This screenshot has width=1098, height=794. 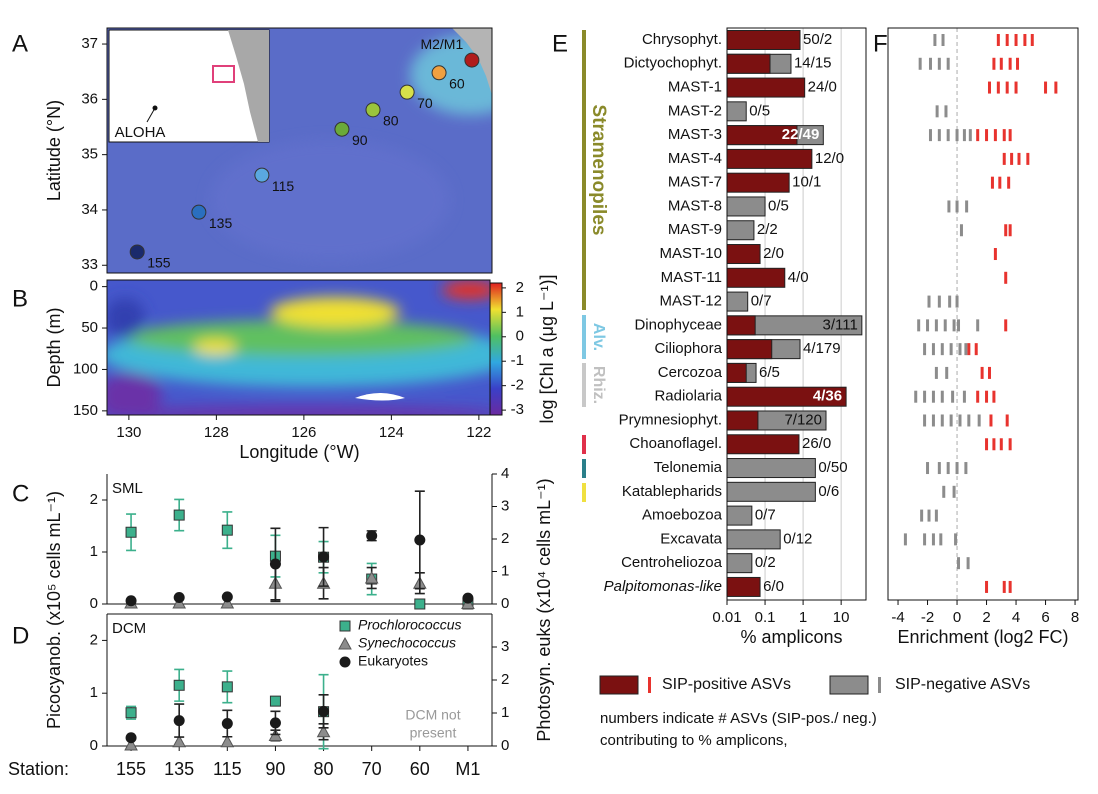 I want to click on x-axis-label: Station:, so click(x=38, y=769).